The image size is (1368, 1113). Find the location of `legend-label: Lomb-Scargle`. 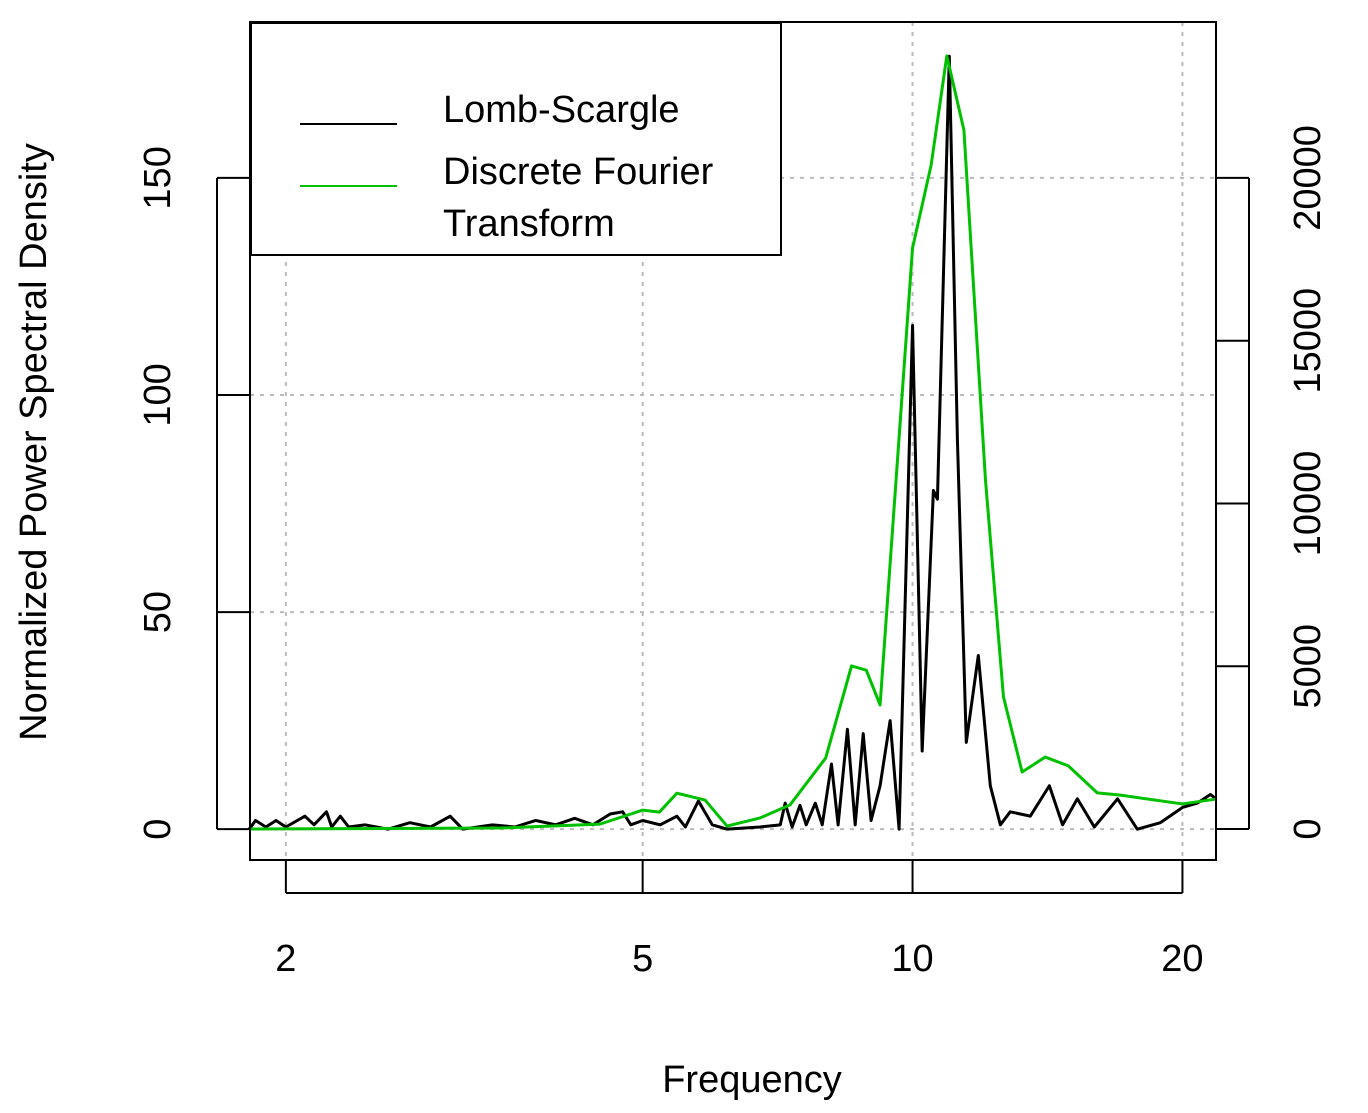

legend-label: Lomb-Scargle is located at coordinates (561, 110).